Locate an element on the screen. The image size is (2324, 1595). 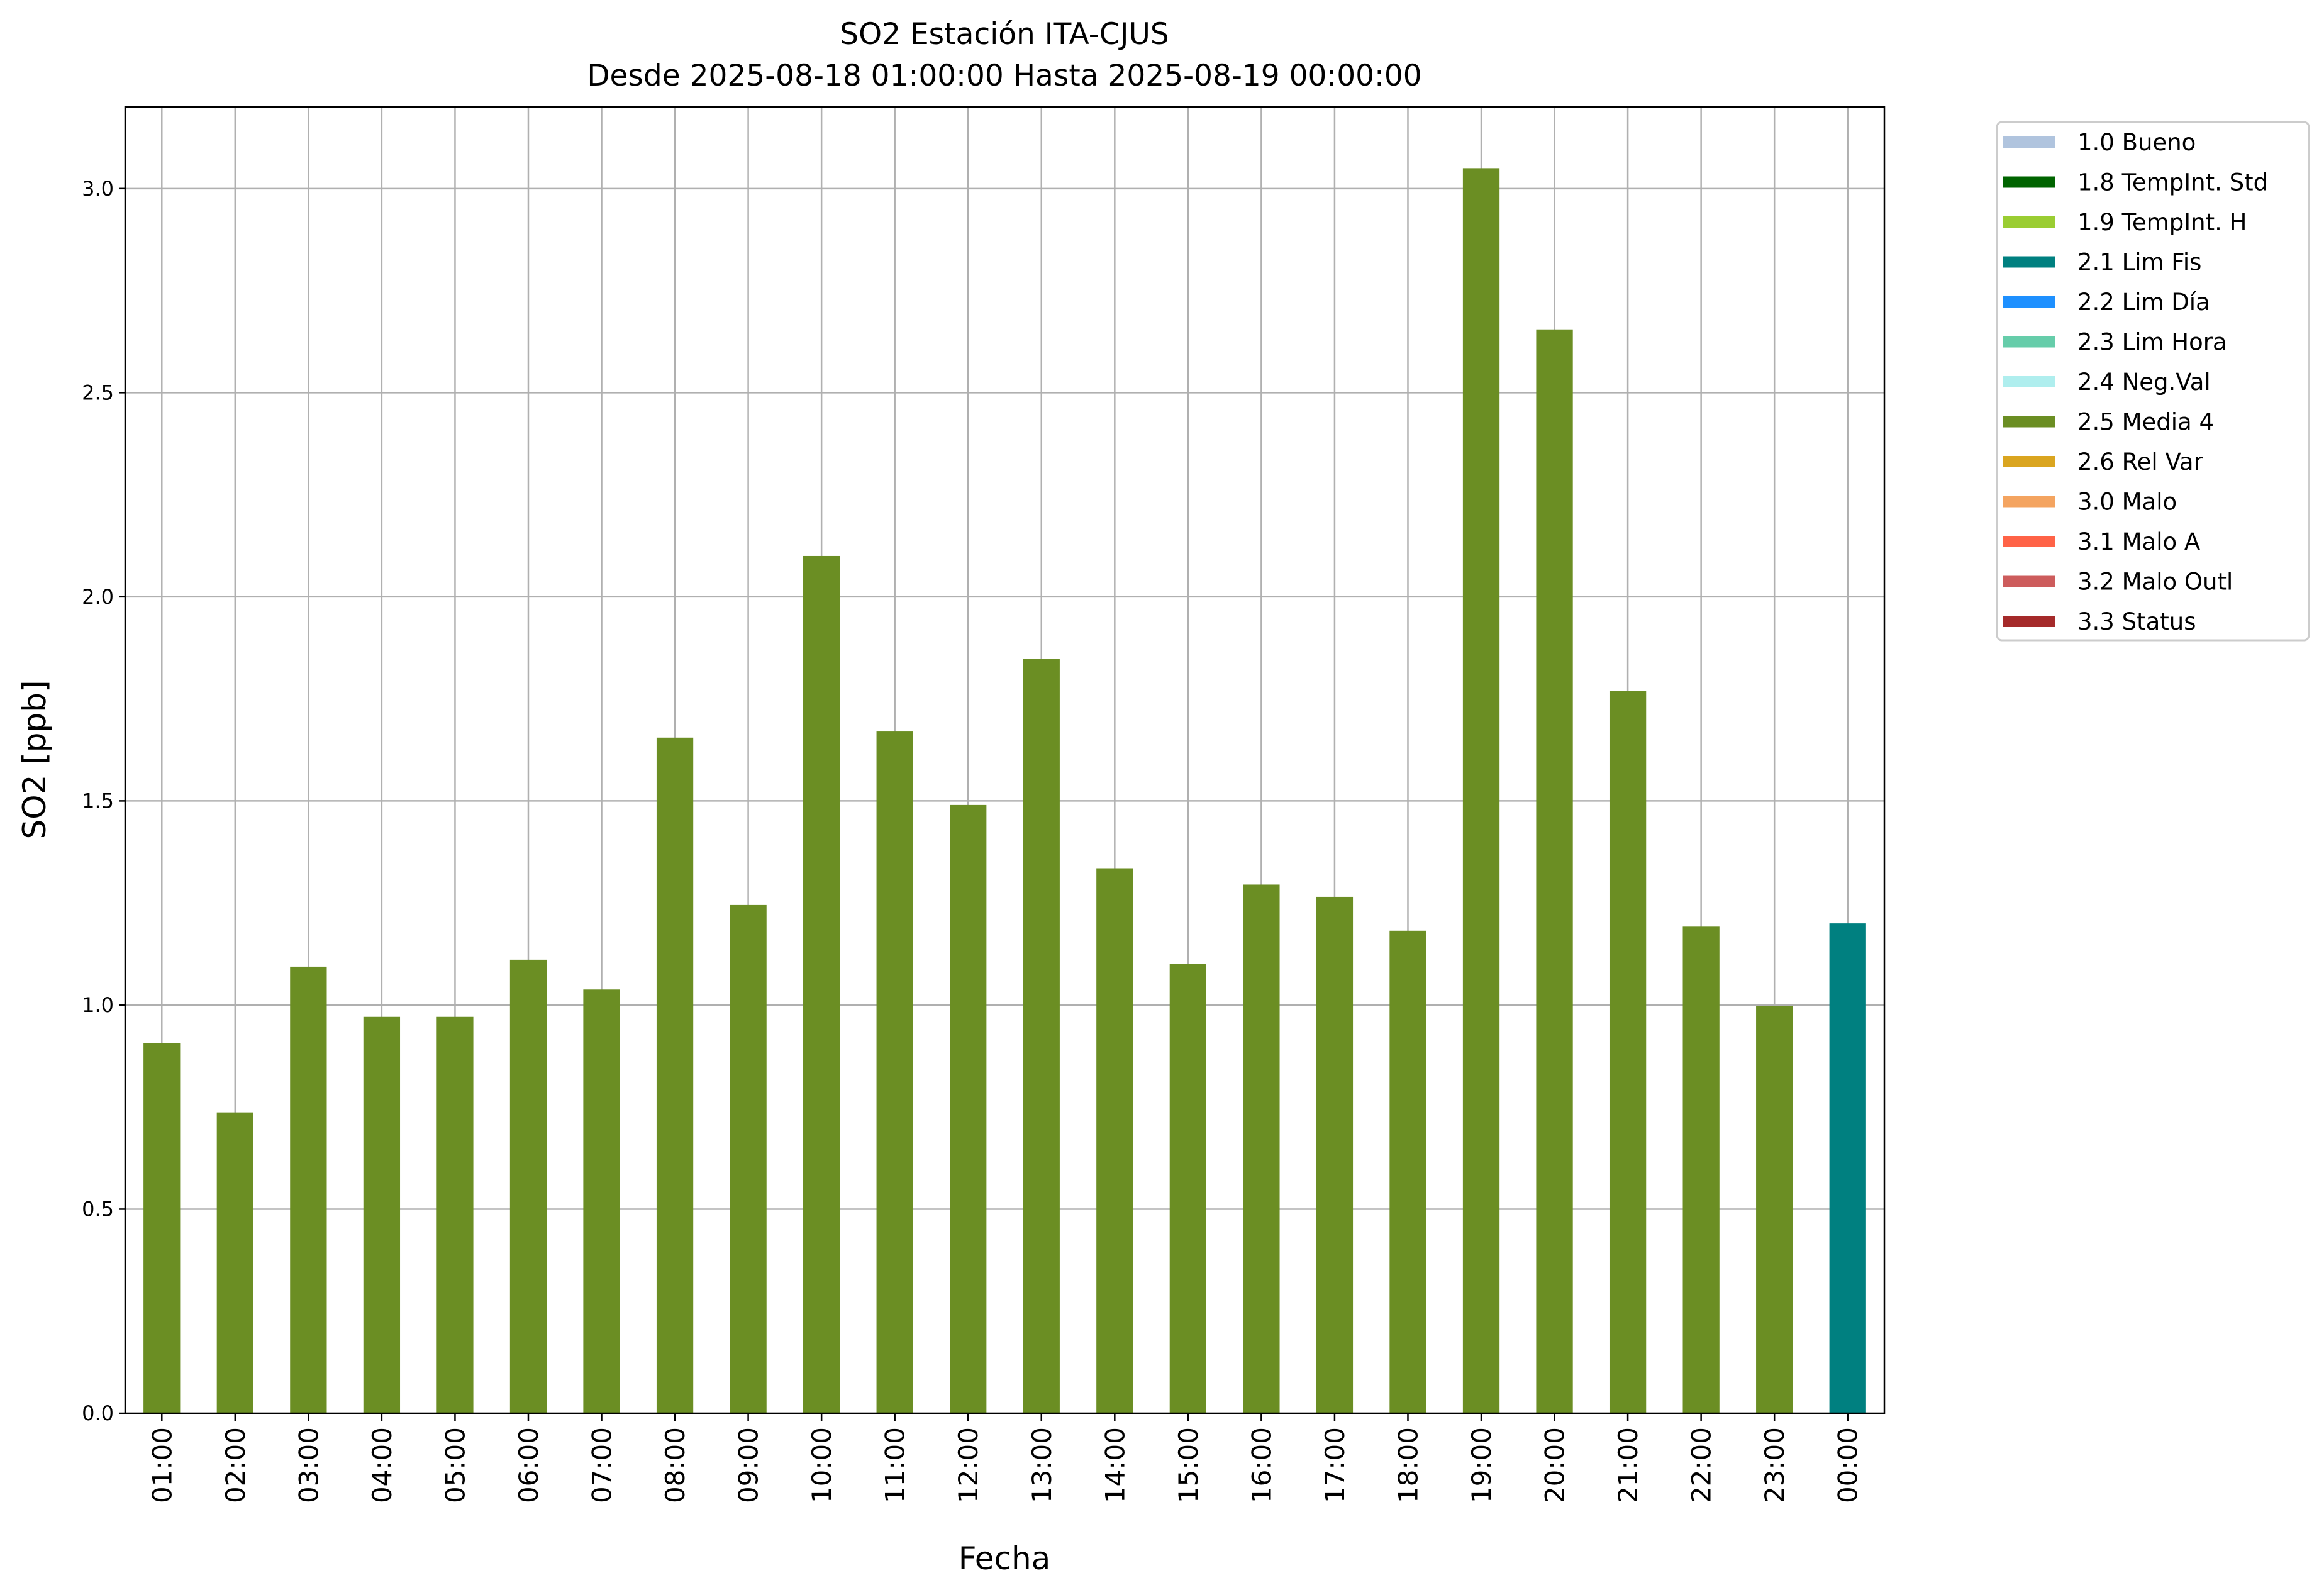
x-tick-label: 07:00 is located at coordinates (602, 1465).